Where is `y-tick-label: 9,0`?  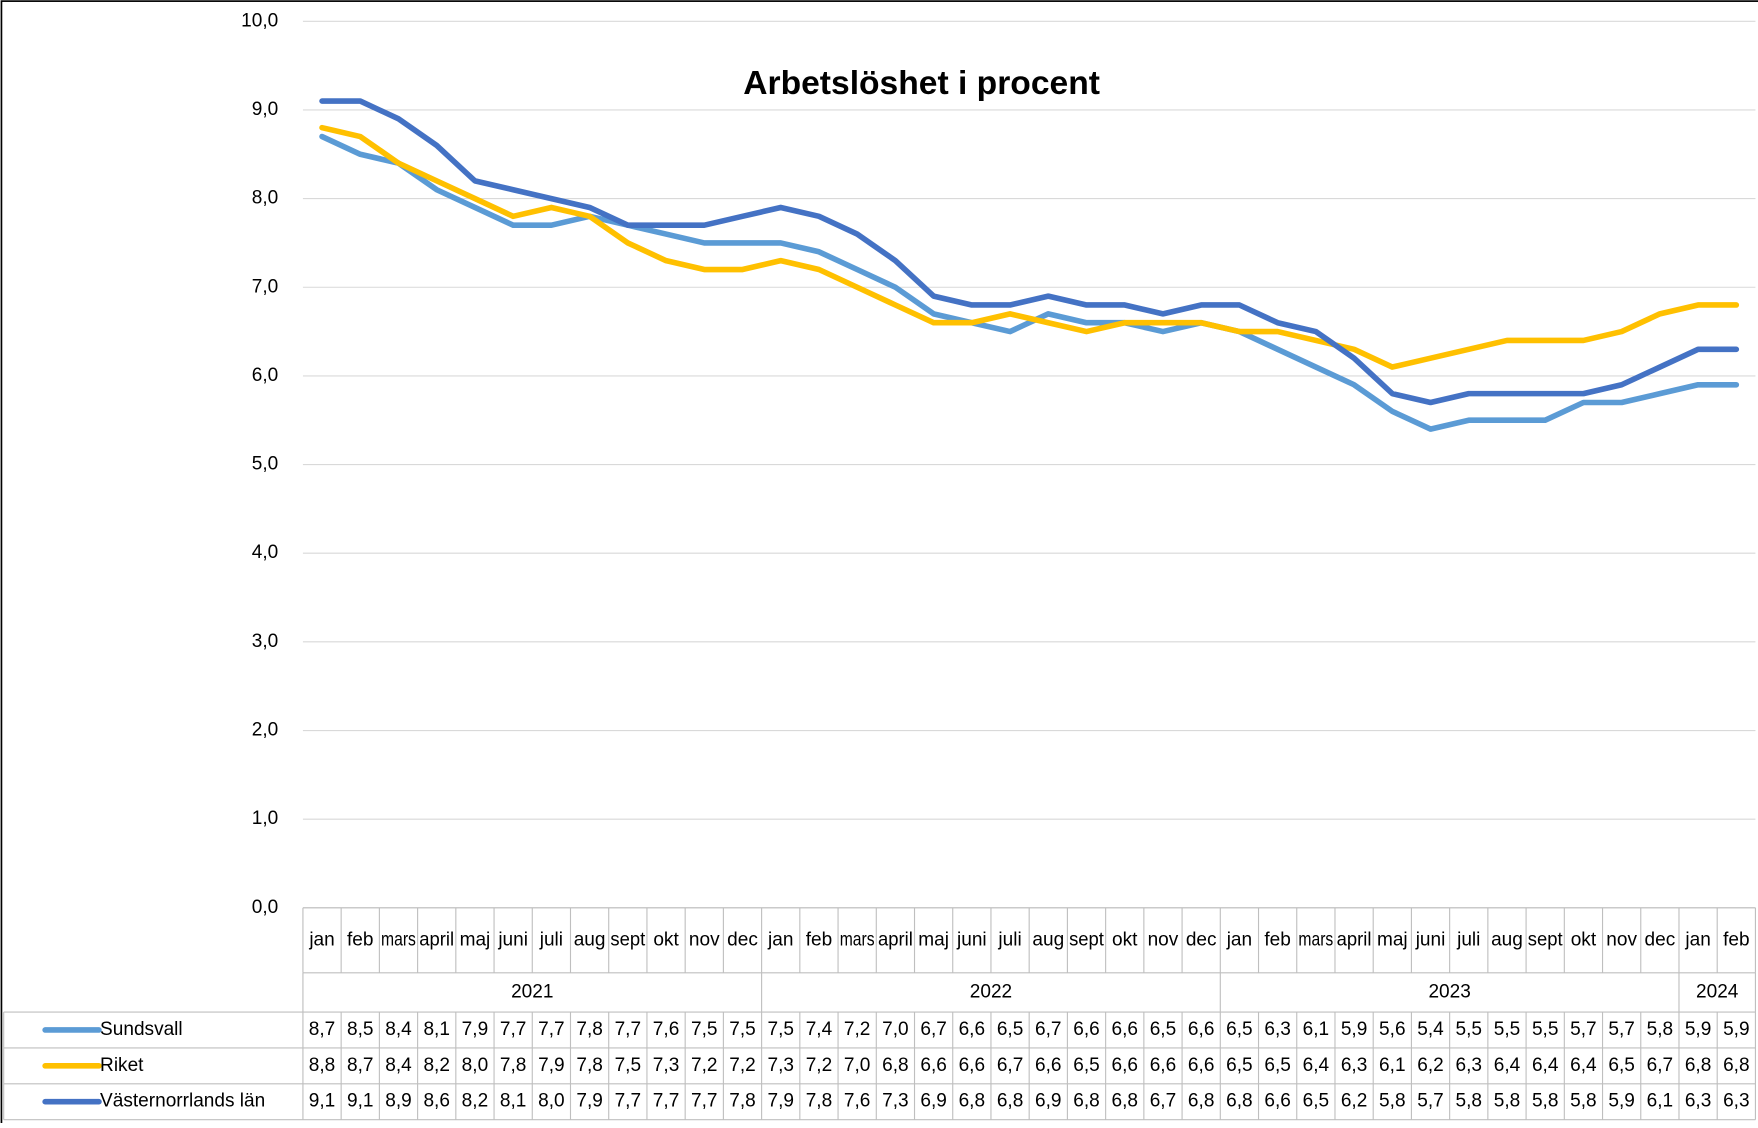 y-tick-label: 9,0 is located at coordinates (265, 109).